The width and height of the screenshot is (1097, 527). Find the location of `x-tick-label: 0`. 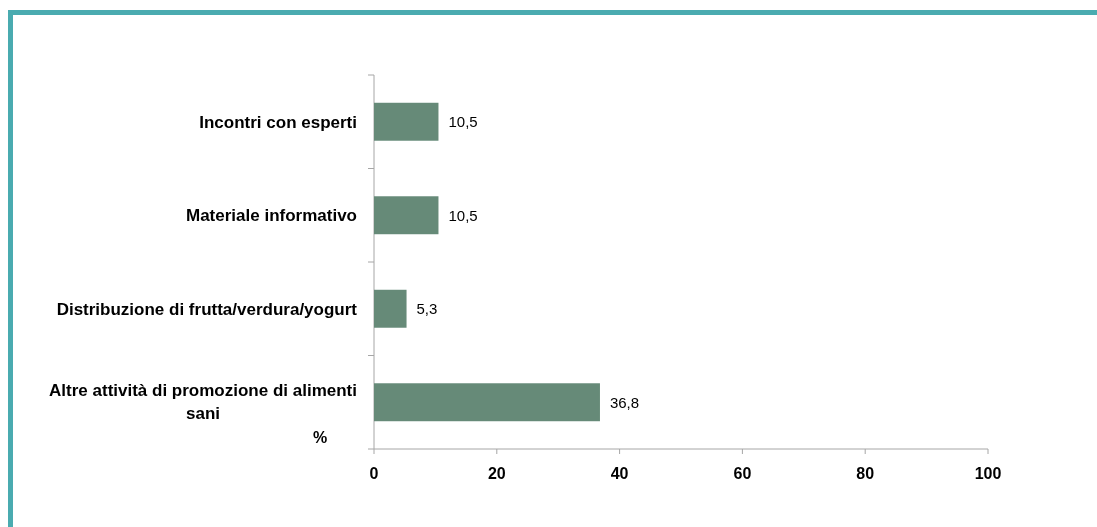

x-tick-label: 0 is located at coordinates (374, 473).